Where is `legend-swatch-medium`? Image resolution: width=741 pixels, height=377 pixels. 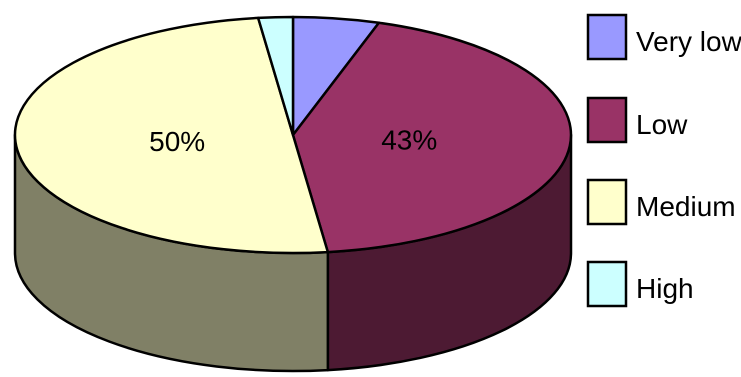
legend-swatch-medium is located at coordinates (607, 202).